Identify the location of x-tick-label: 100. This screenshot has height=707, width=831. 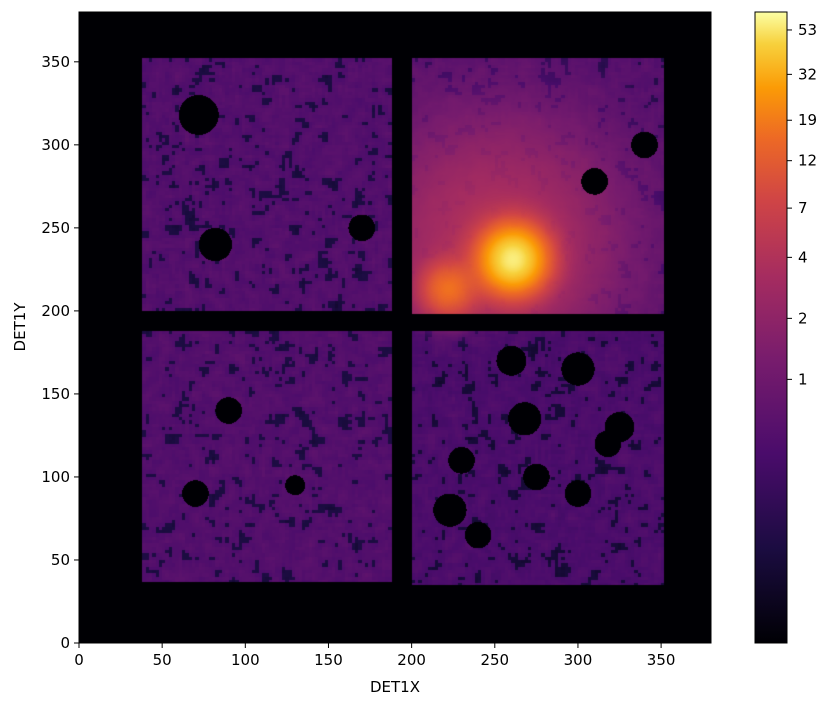
(245, 660).